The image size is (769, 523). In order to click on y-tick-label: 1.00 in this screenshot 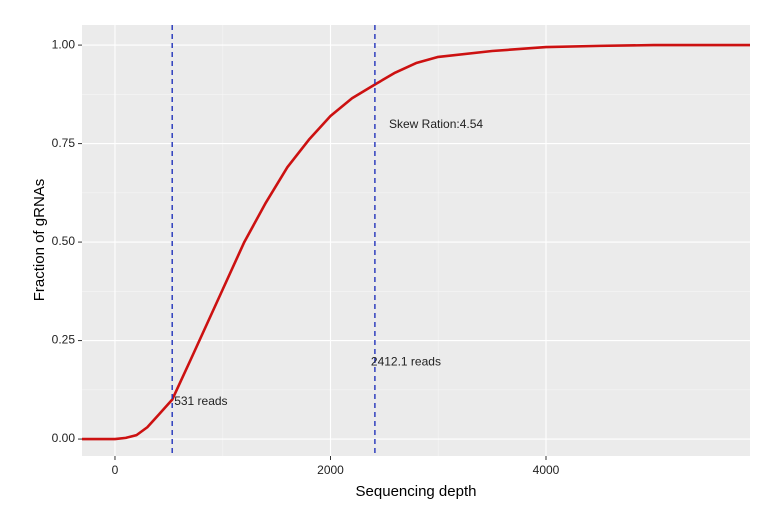, I will do `click(64, 44)`.